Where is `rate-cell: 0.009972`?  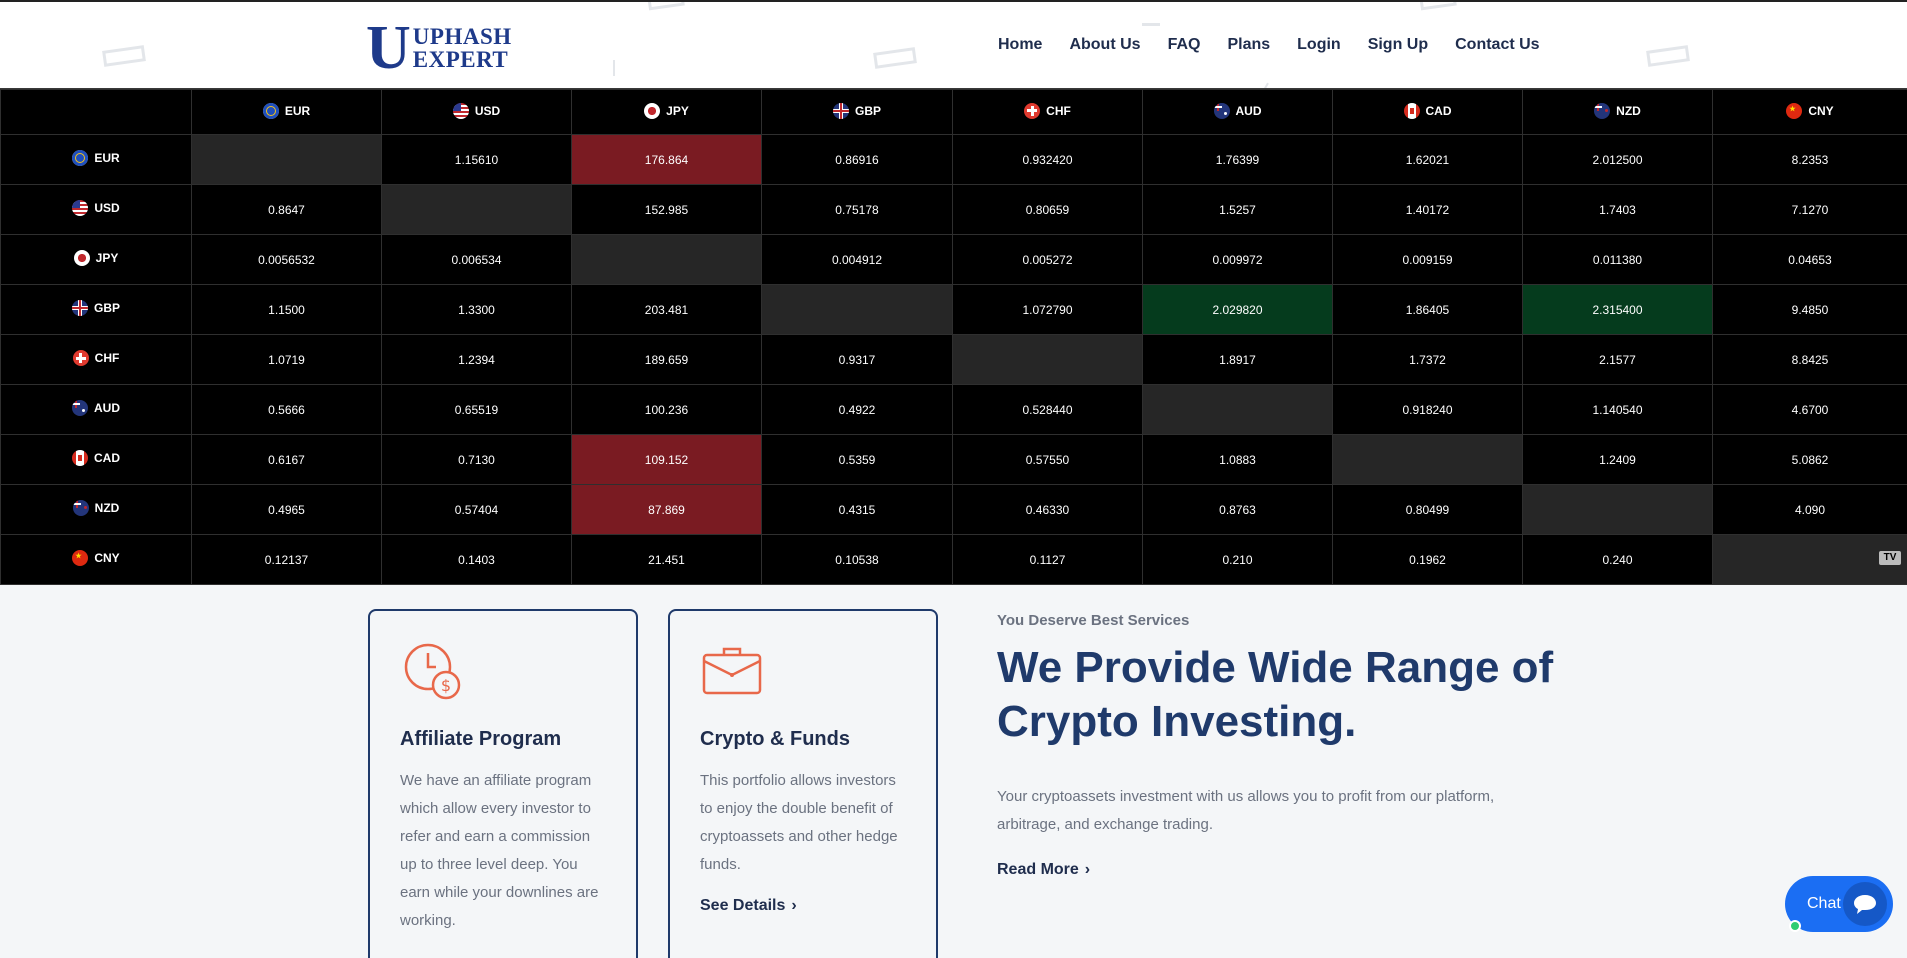
rate-cell: 0.009972 is located at coordinates (1237, 259).